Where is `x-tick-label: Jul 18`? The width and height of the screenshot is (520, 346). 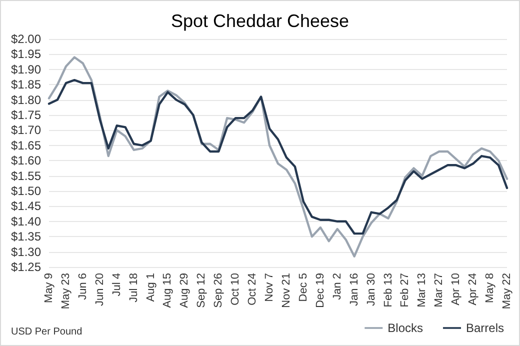
x-tick-label: Jul 18 is located at coordinates (134, 287).